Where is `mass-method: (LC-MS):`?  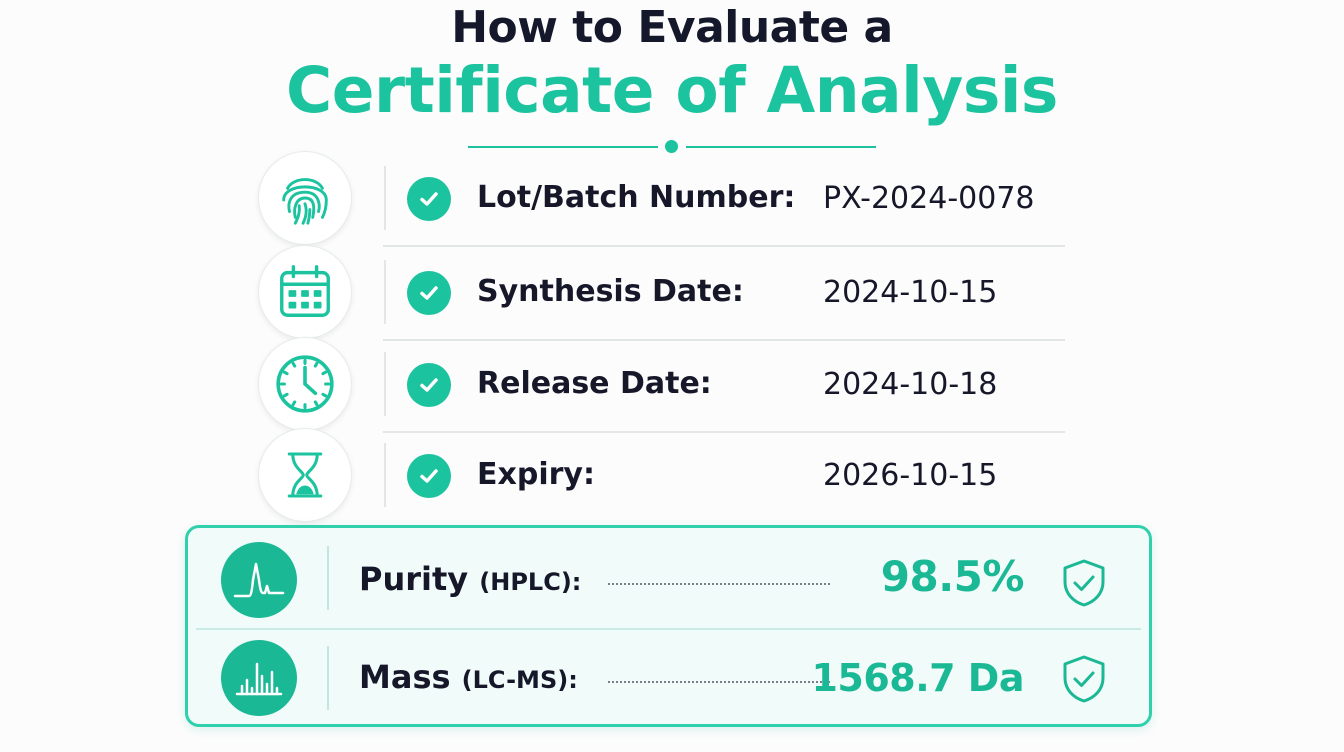 mass-method: (LC-MS): is located at coordinates (519, 680).